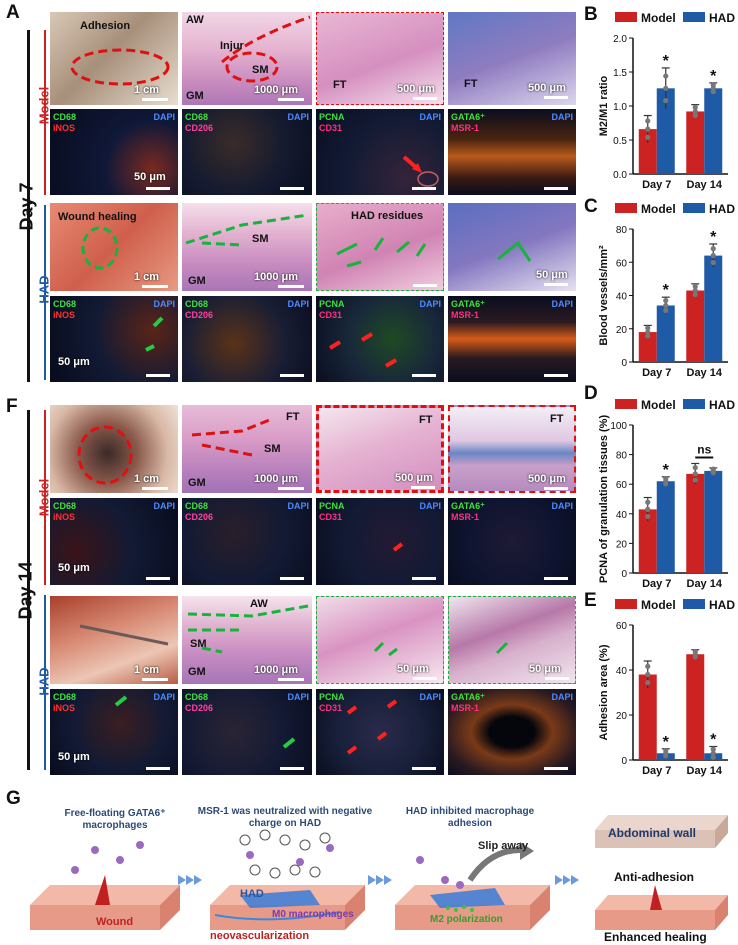 Image resolution: width=738 pixels, height=945 pixels. What do you see at coordinates (380, 58) in the screenshot?
I see `day7-model-he-high: FT 500 μm` at bounding box center [380, 58].